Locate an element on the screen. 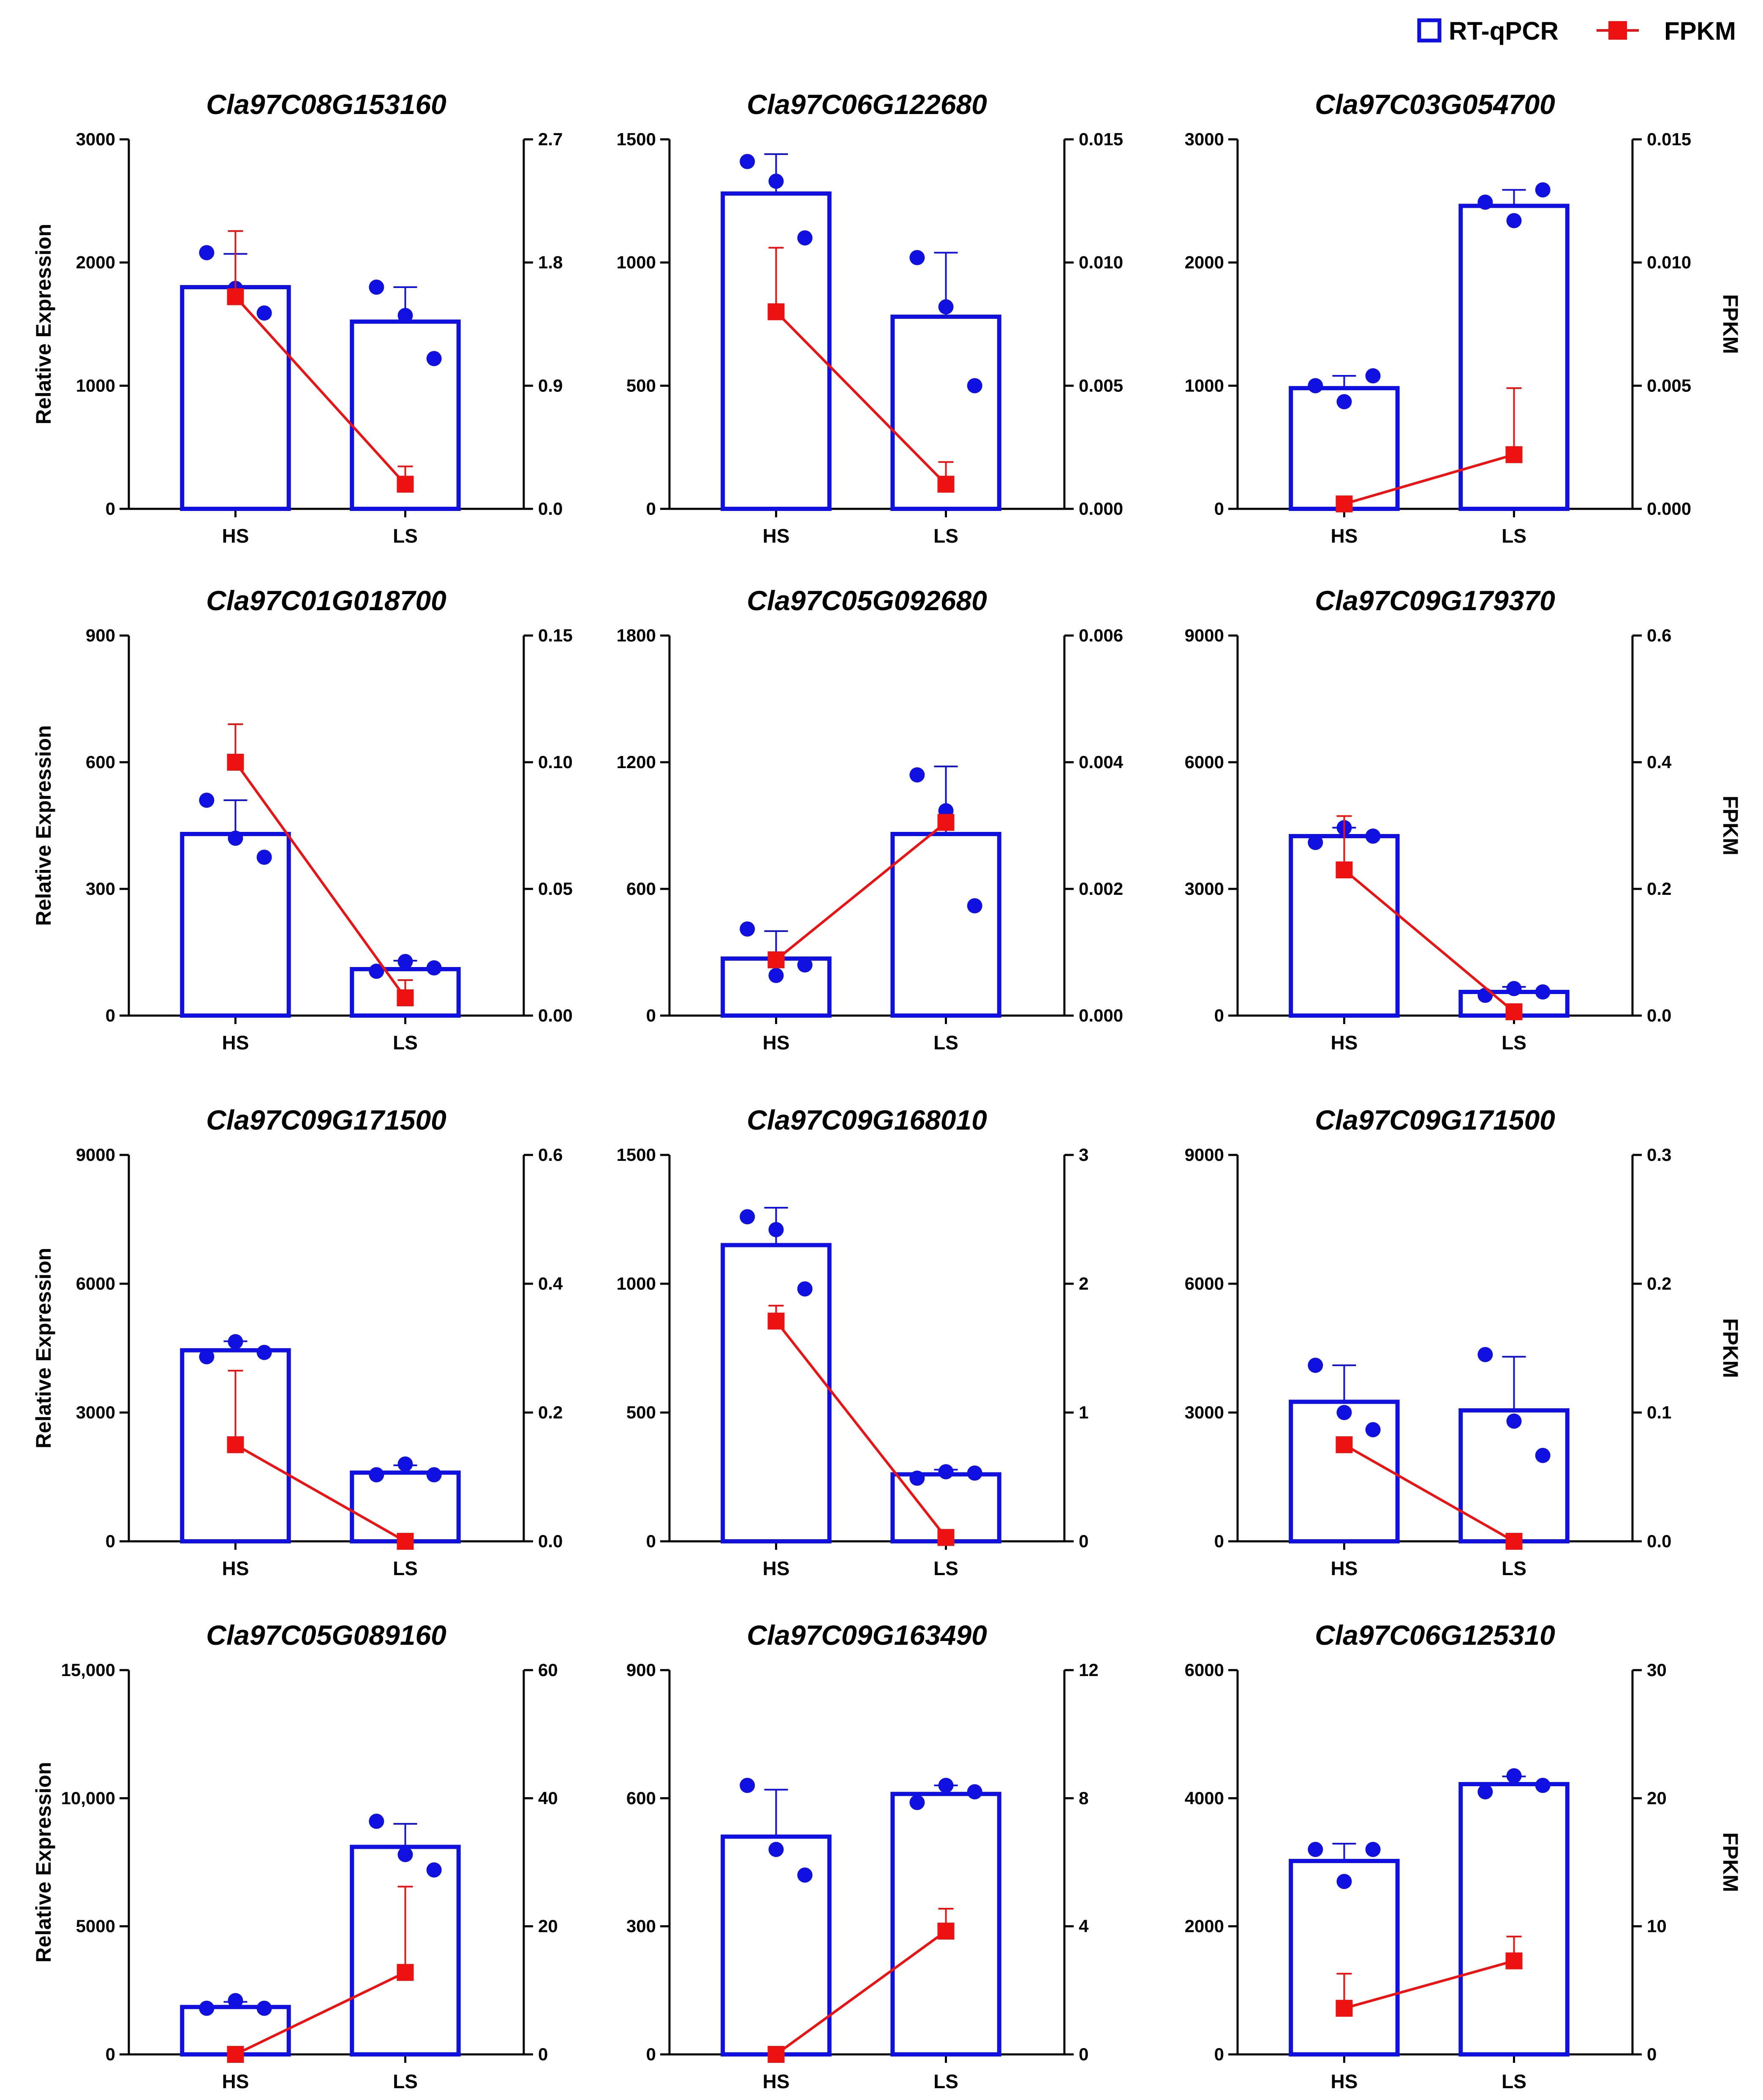  chart-title: Cla97C06G125310 is located at coordinates (1435, 1635).